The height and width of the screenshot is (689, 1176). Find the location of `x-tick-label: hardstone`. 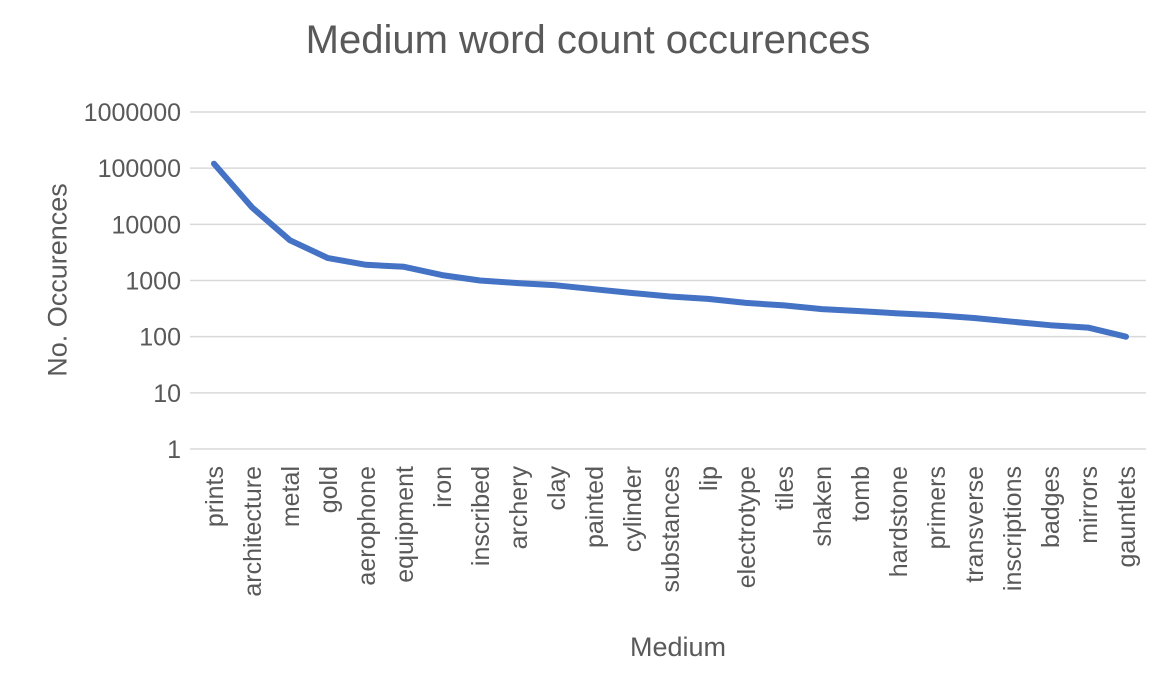

x-tick-label: hardstone is located at coordinates (899, 521).